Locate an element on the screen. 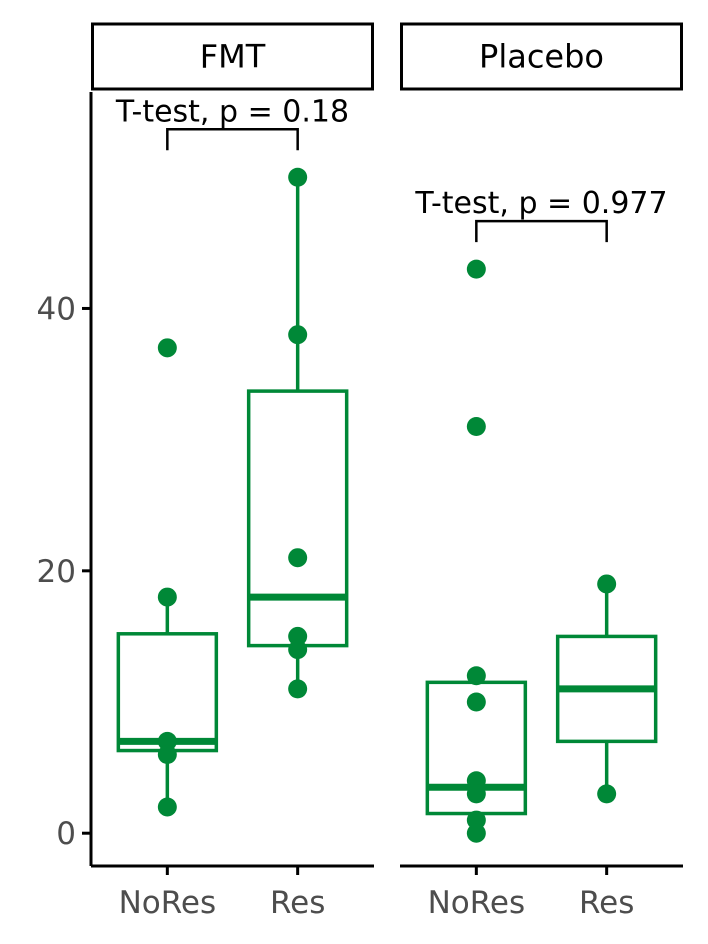 The height and width of the screenshot is (944, 708). strip-label: Placebo is located at coordinates (541, 57).